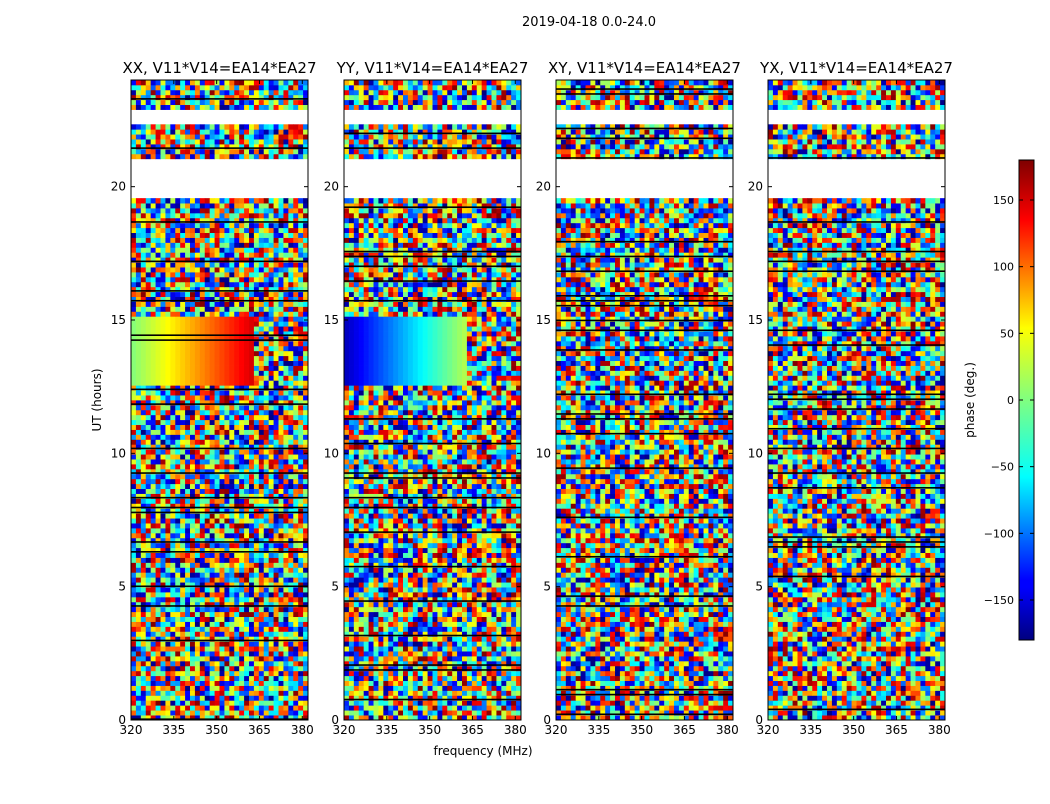 Image resolution: width=1050 pixels, height=804 pixels. I want to click on y-axis-label: UT (hours), so click(97, 399).